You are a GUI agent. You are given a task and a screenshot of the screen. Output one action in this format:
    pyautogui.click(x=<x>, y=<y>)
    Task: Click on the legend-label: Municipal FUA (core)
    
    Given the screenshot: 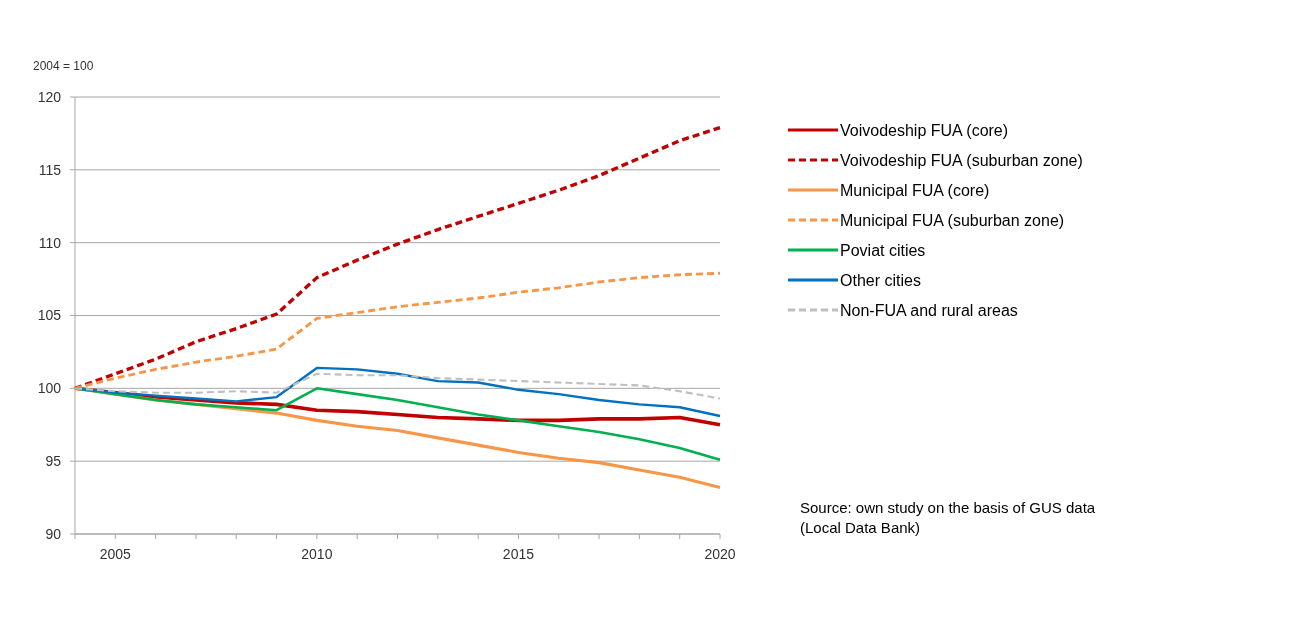 What is the action you would take?
    pyautogui.click(x=915, y=190)
    